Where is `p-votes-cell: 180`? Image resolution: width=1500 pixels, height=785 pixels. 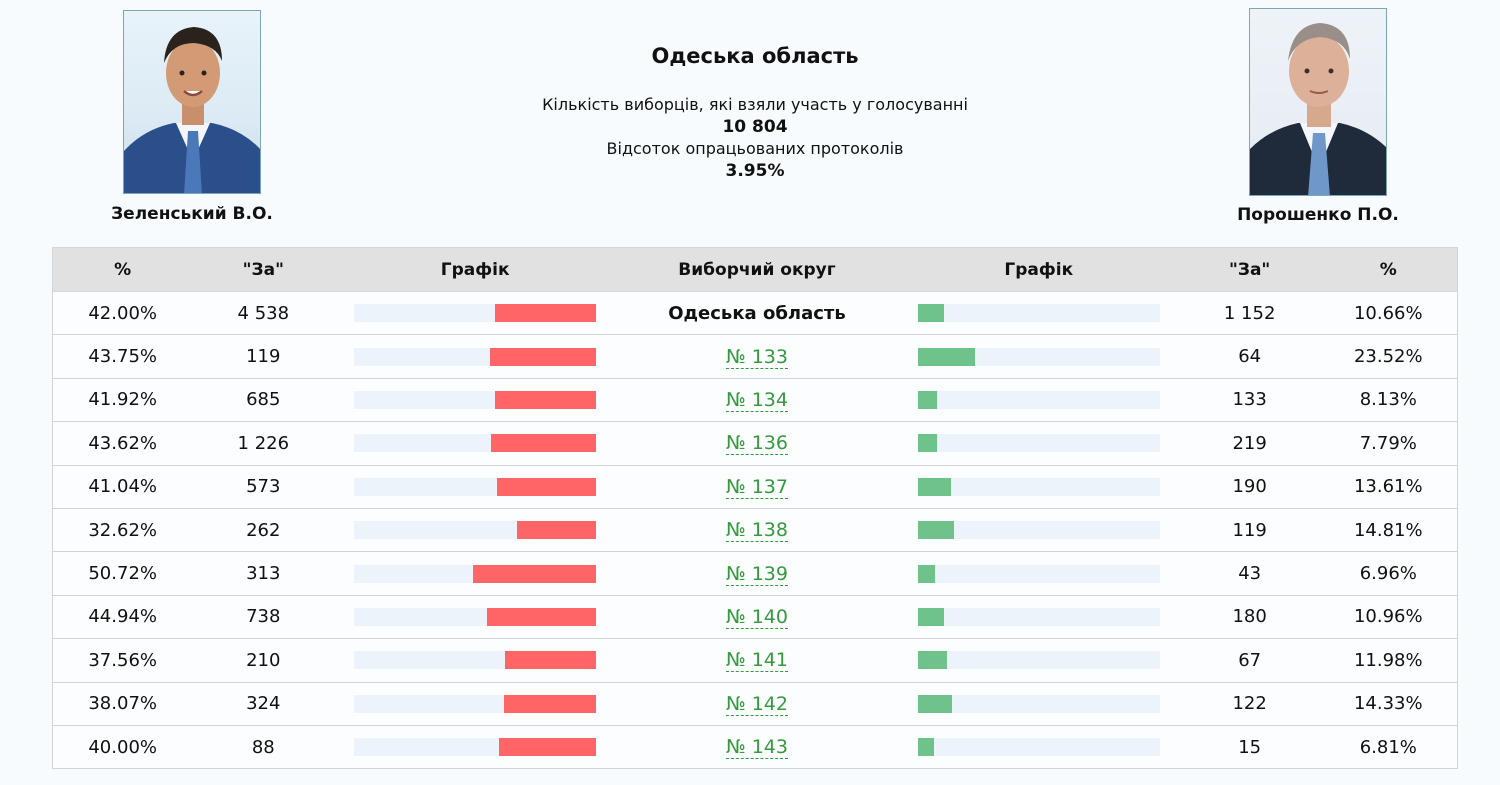
p-votes-cell: 180 is located at coordinates (1249, 616).